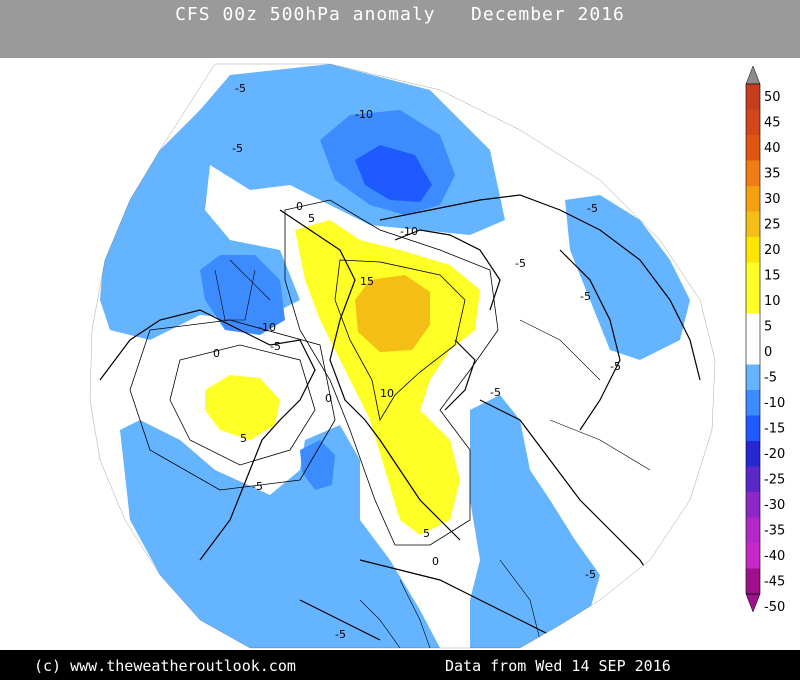 The height and width of the screenshot is (700, 800). Describe the element at coordinates (165, 666) in the screenshot. I see `credit-text: (c) www.theweatheroutlook.com` at that location.